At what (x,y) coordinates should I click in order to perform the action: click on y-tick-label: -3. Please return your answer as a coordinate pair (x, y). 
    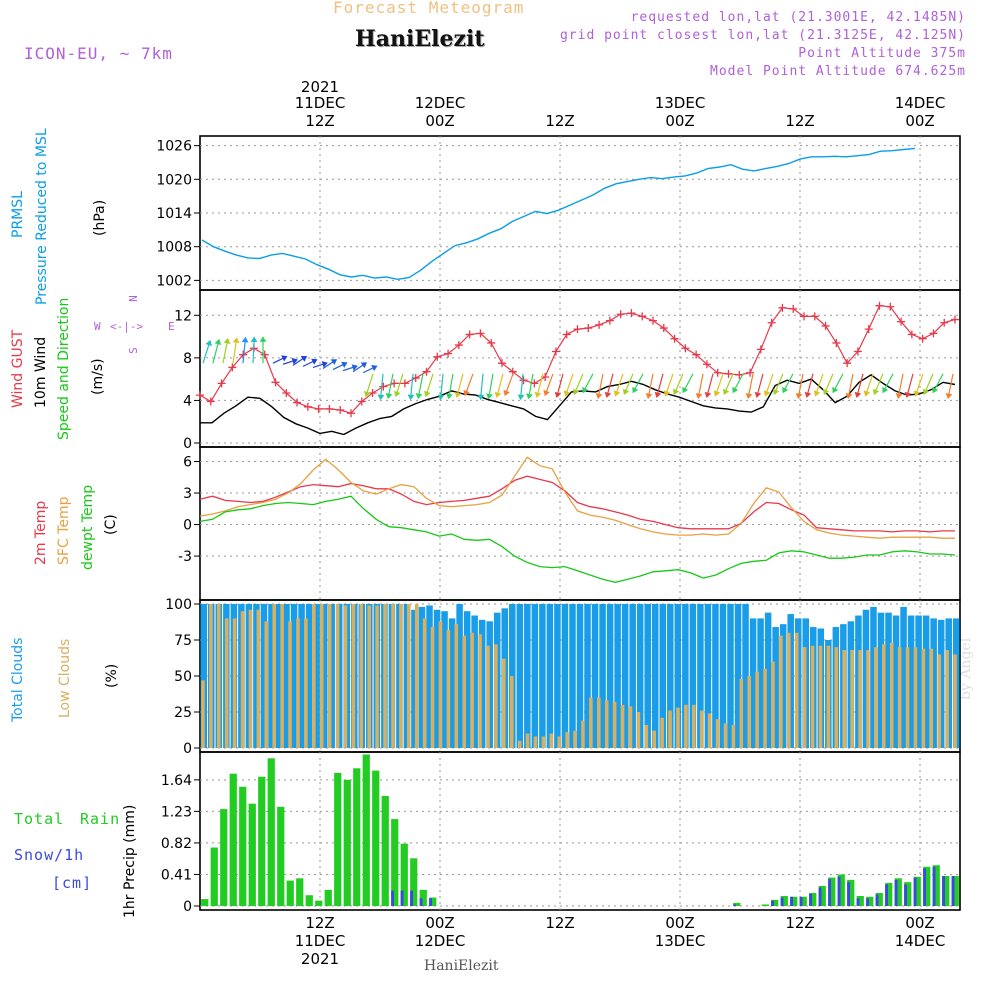
    Looking at the image, I should click on (185, 557).